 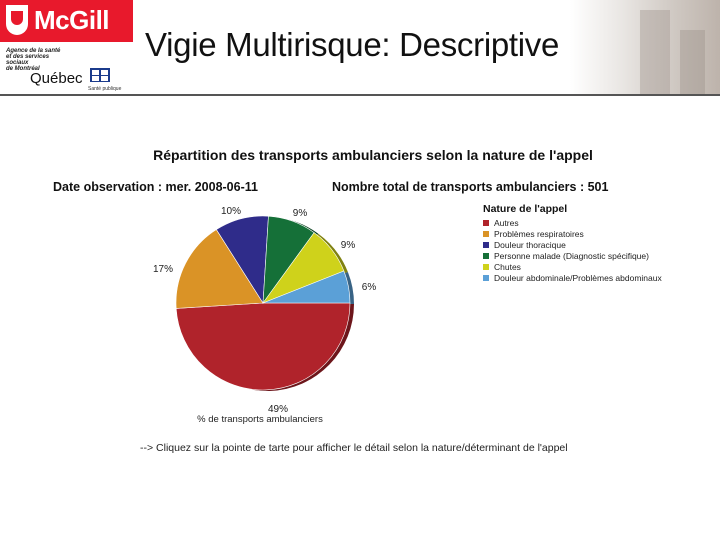 I want to click on legend-item: Douleur abdominale/Problèmes abdominaux, so click(x=572, y=277).